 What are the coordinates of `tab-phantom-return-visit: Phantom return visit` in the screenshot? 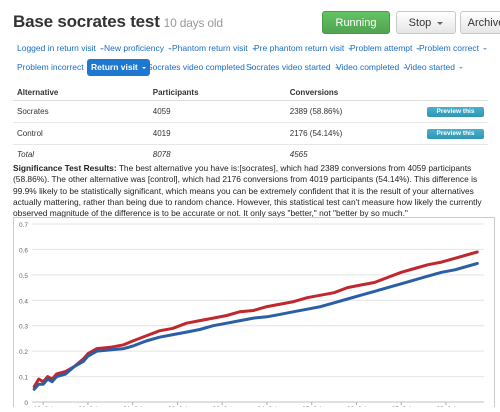 It's located at (214, 48).